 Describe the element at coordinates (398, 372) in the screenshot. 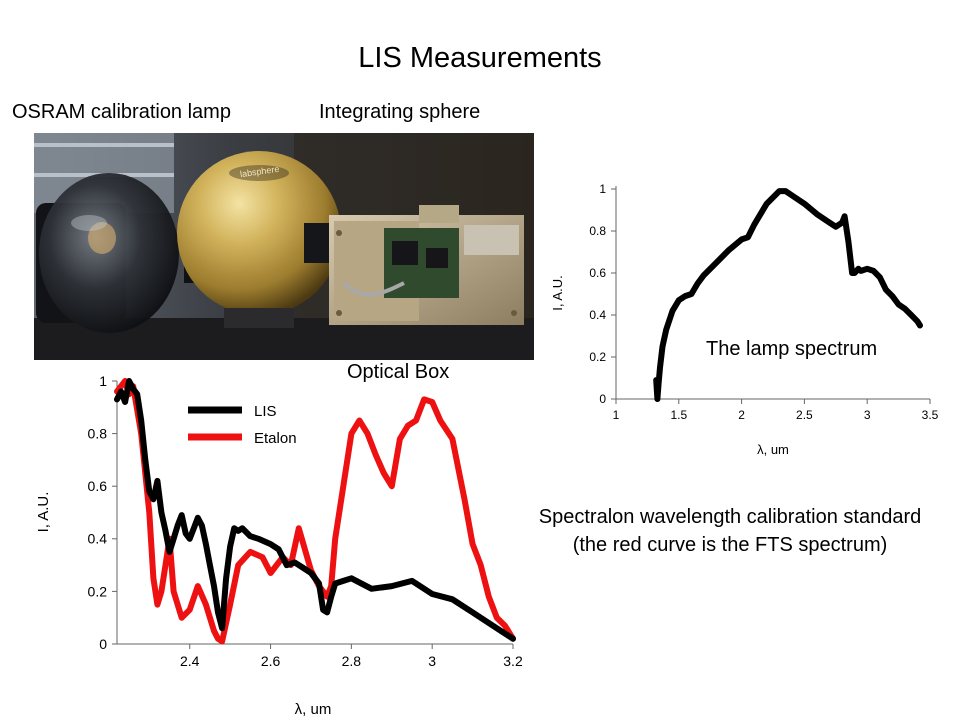

I see `label-optical-box: Optical Box` at that location.